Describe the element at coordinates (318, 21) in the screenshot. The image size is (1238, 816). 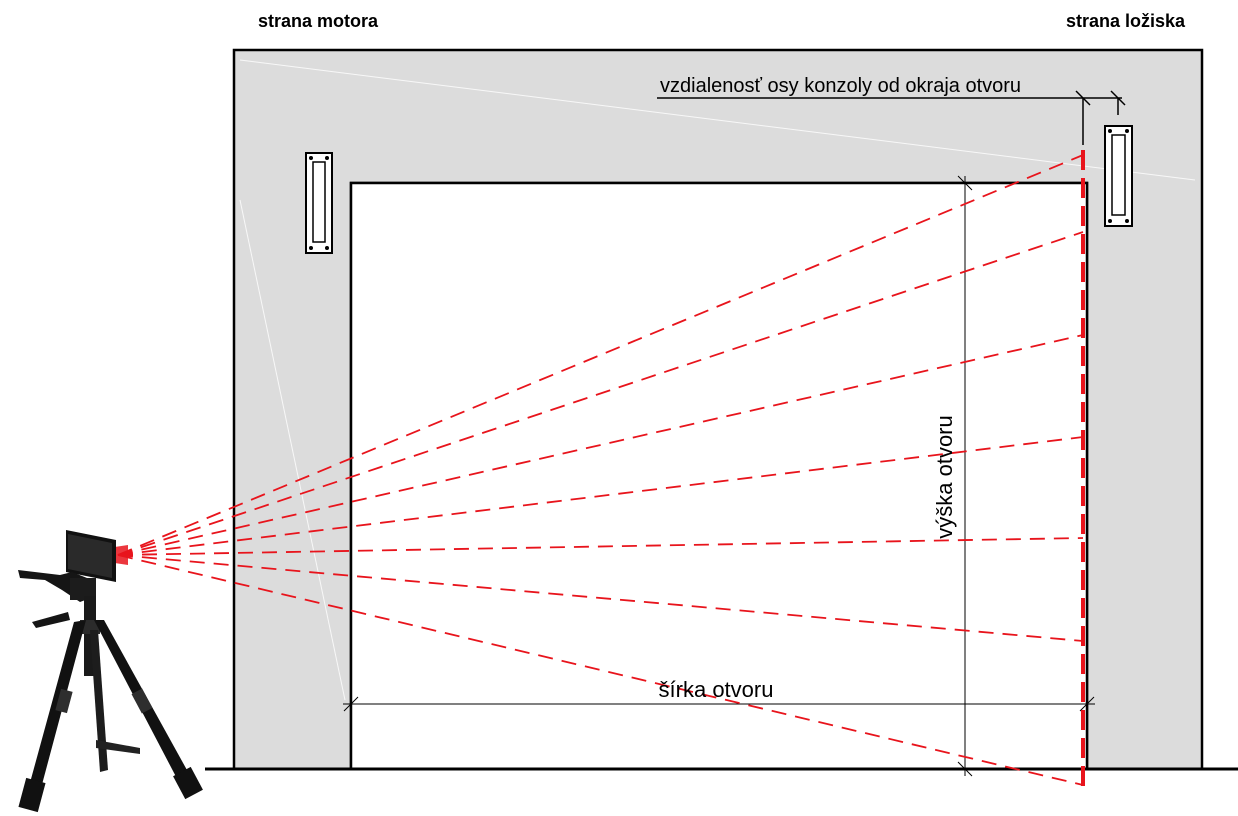
I see `motor-side-label: strana motora` at that location.